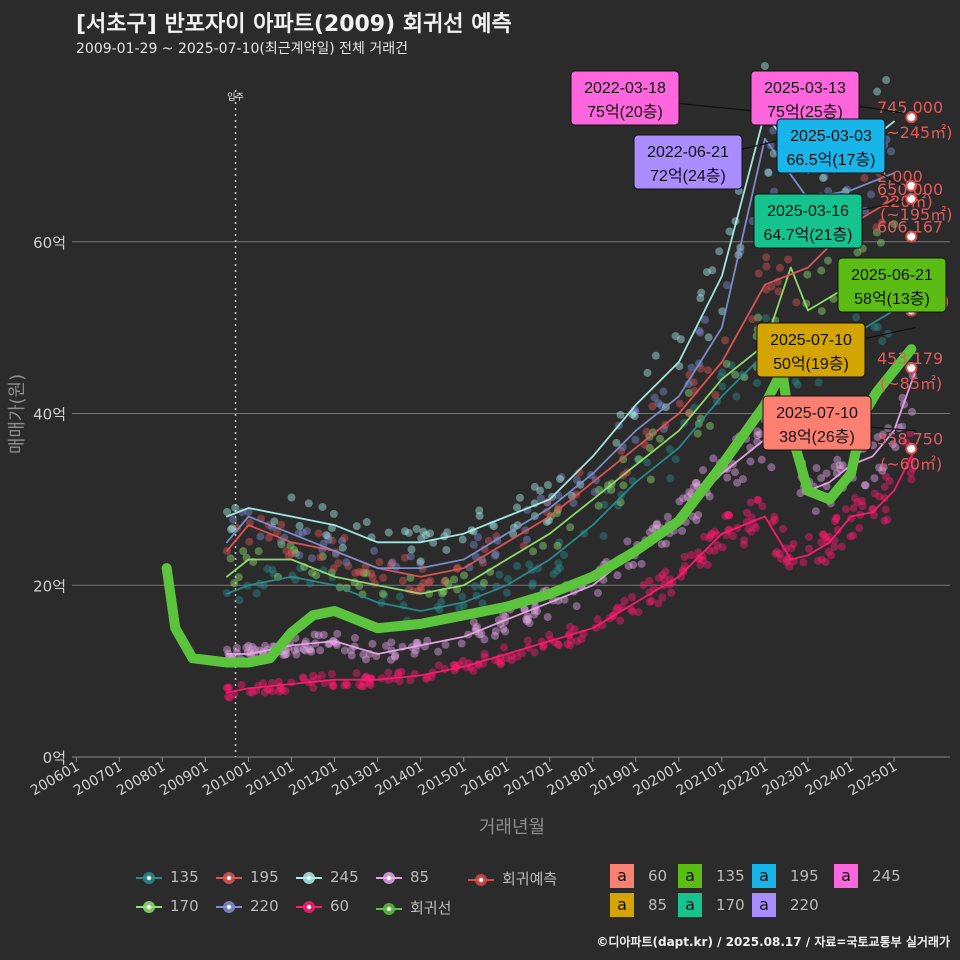 This screenshot has height=960, width=960. Describe the element at coordinates (571, 779) in the screenshot. I see `x-tick-label: 201801` at that location.